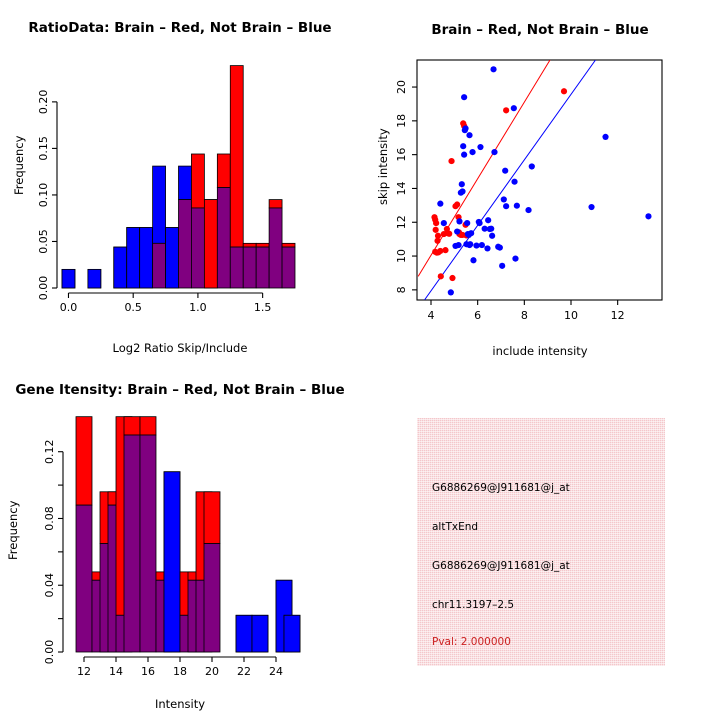 The height and width of the screenshot is (720, 720). What do you see at coordinates (401, 87) in the screenshot?
I see `y-tick-label: 20` at bounding box center [401, 87].